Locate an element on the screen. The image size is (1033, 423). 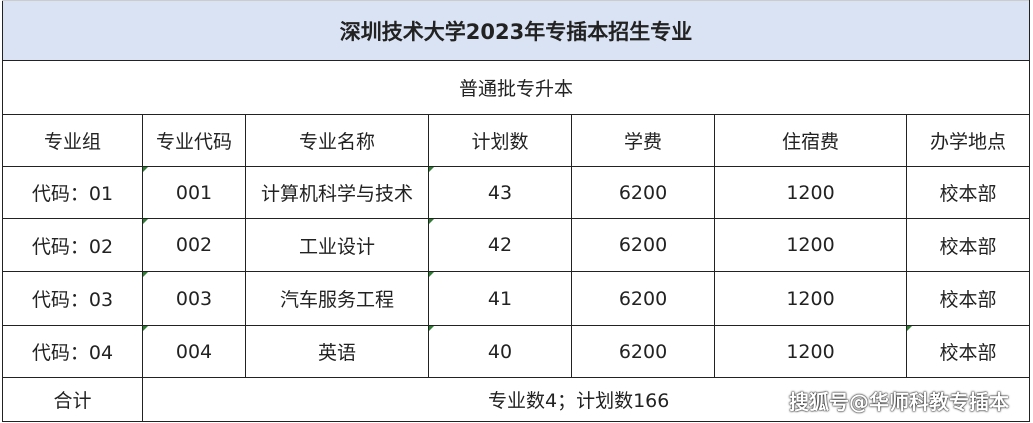
column-header: 办学地点 is located at coordinates (968, 140).